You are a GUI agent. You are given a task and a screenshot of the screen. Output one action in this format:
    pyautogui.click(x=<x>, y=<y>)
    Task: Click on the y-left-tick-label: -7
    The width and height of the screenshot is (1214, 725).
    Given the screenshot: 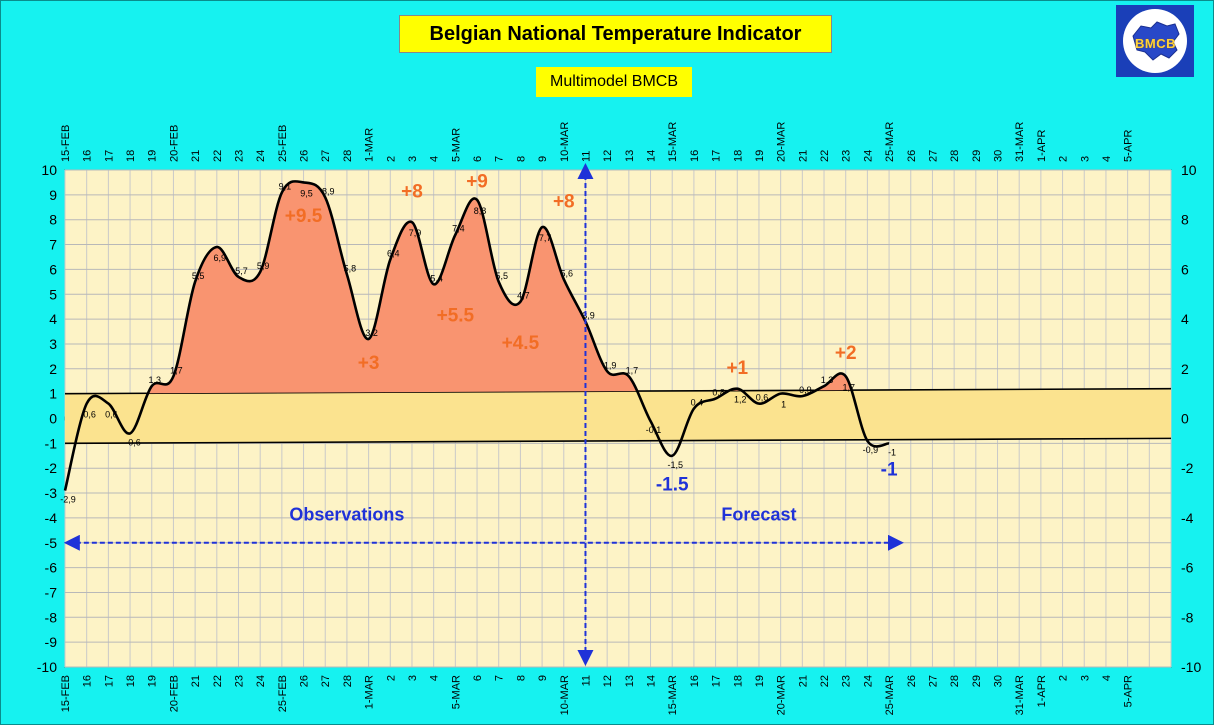 What is the action you would take?
    pyautogui.click(x=51, y=592)
    